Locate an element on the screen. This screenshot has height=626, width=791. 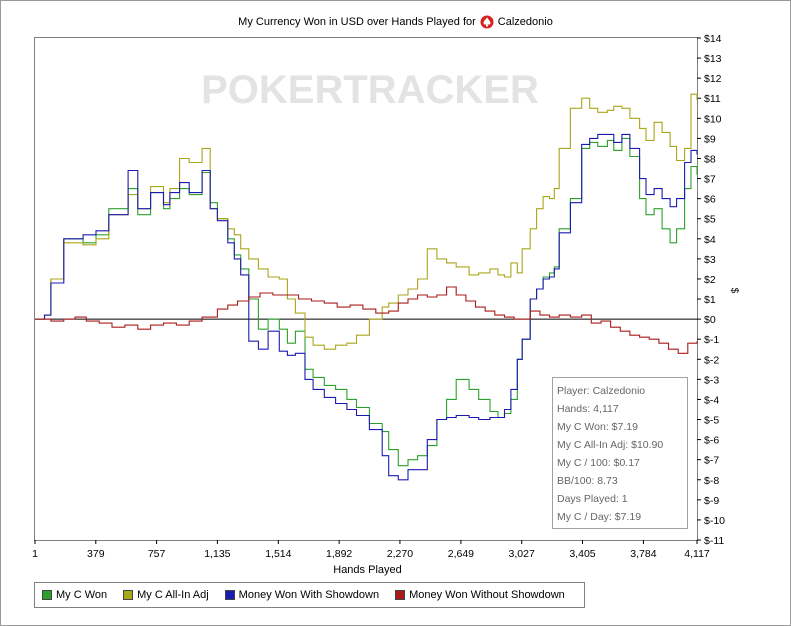
legend-label: My C All-In Adj is located at coordinates (173, 595).